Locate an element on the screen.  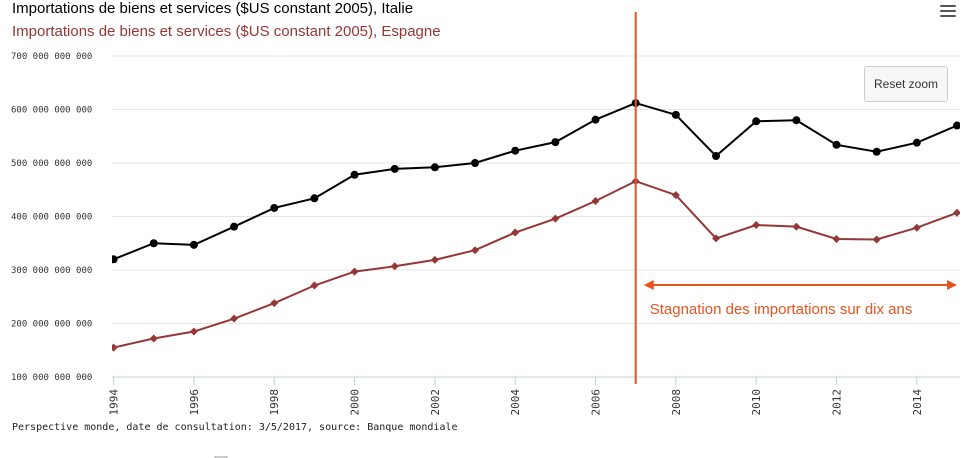
annotation-text: Stagnation des importations sur dix ans is located at coordinates (781, 309).